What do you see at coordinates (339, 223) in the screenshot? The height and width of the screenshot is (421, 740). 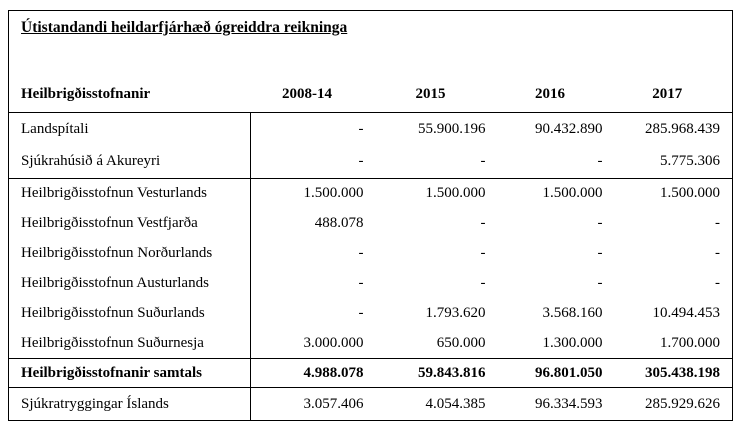 I see `cell-value: 488.078` at bounding box center [339, 223].